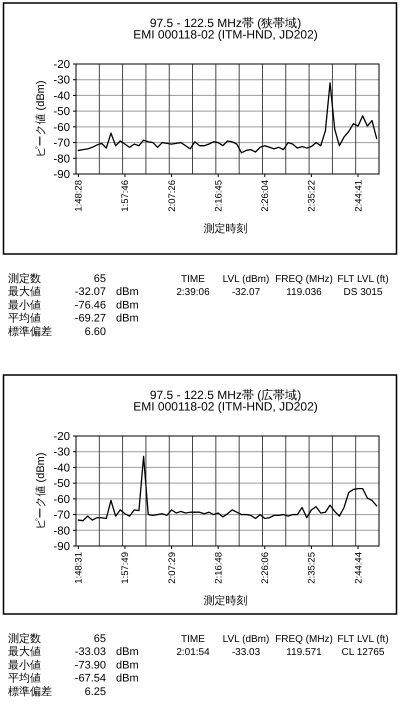 This screenshot has width=400, height=711. What do you see at coordinates (90, 678) in the screenshot?
I see `text: -67.54` at bounding box center [90, 678].